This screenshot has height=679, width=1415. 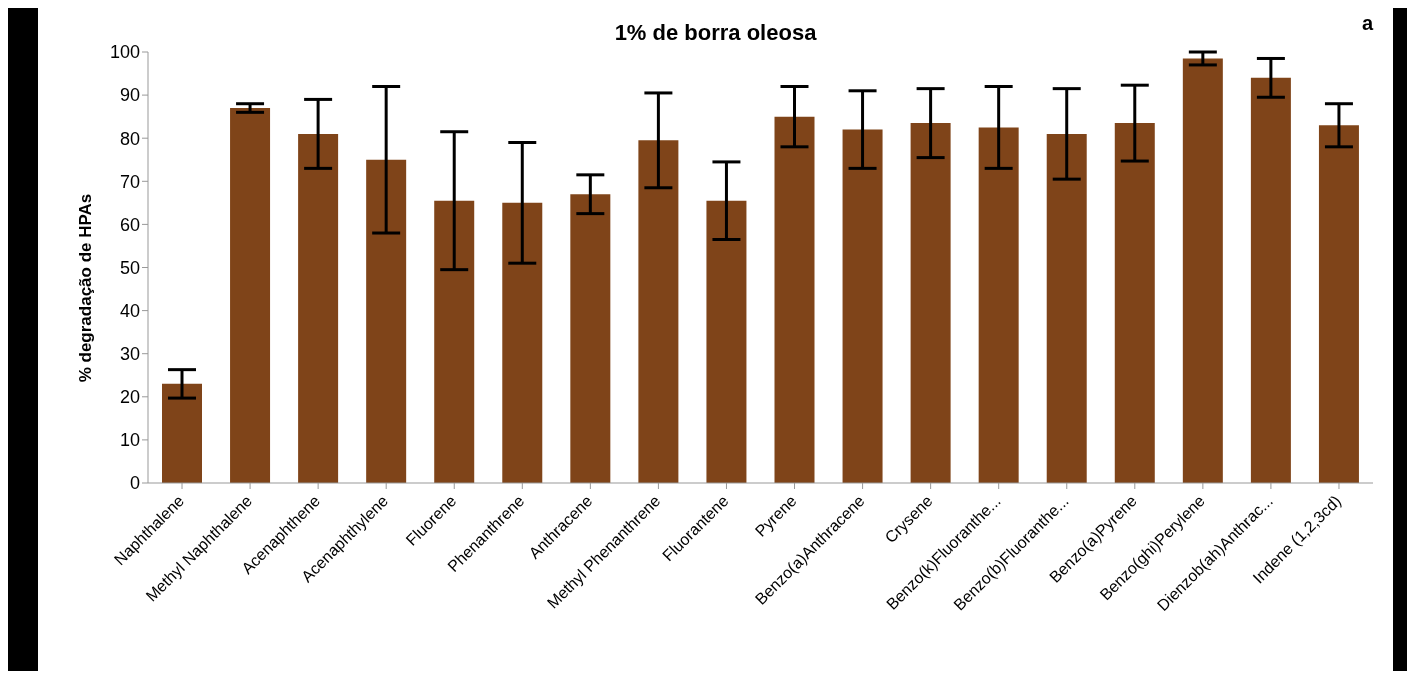 What do you see at coordinates (134, 483) in the screenshot?
I see `y-tick-label: 0` at bounding box center [134, 483].